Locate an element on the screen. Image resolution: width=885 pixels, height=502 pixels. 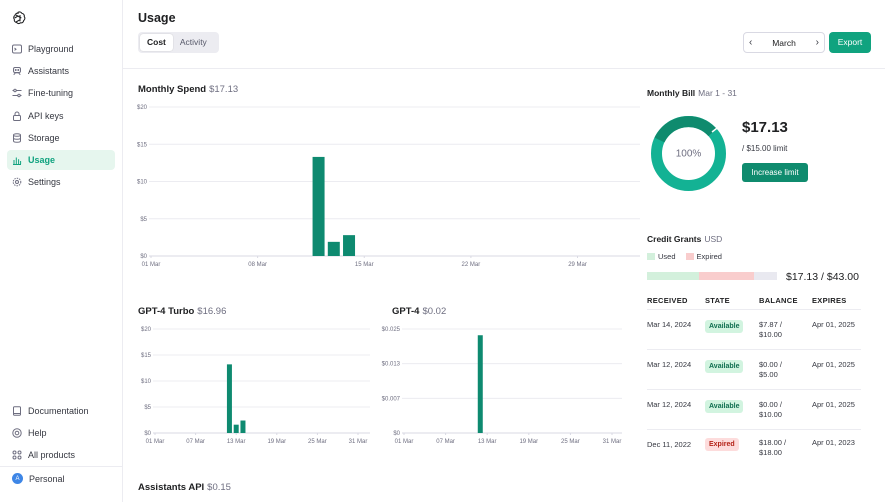
balance-total: $18.00 is located at coordinates (770, 452).